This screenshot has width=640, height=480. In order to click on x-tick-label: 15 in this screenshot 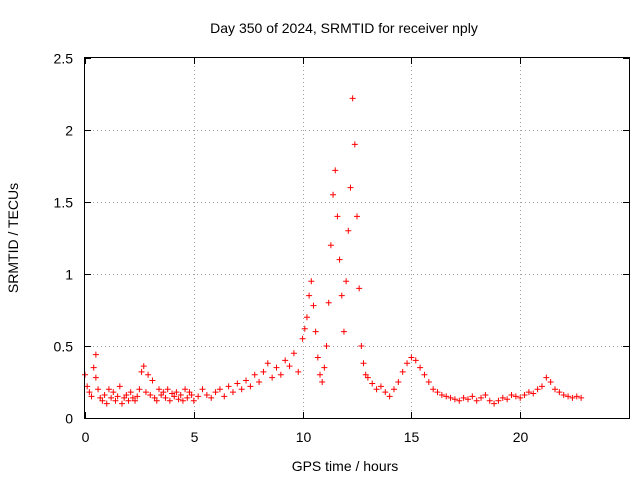, I will do `click(412, 437)`.